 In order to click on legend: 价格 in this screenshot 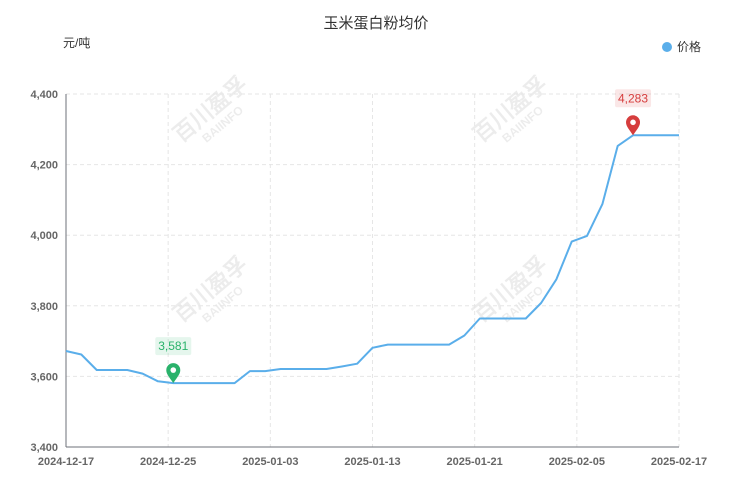, I will do `click(681, 46)`.